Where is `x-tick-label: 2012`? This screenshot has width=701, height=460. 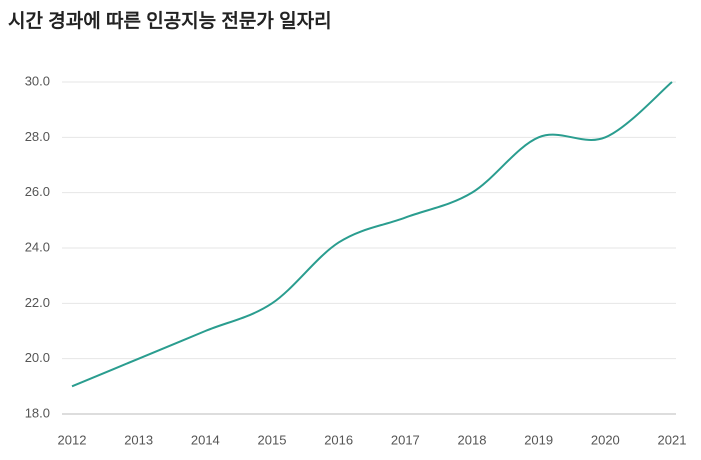
x-tick-label: 2012 is located at coordinates (72, 439).